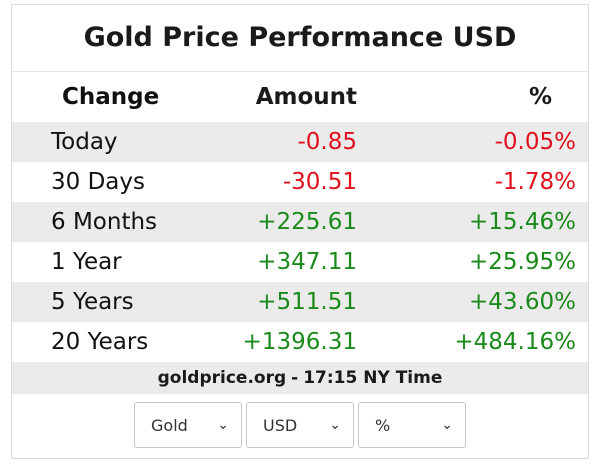 This screenshot has height=465, width=600. I want to click on table-row: 20 Years +1396.31 +484.16%, so click(300, 342).